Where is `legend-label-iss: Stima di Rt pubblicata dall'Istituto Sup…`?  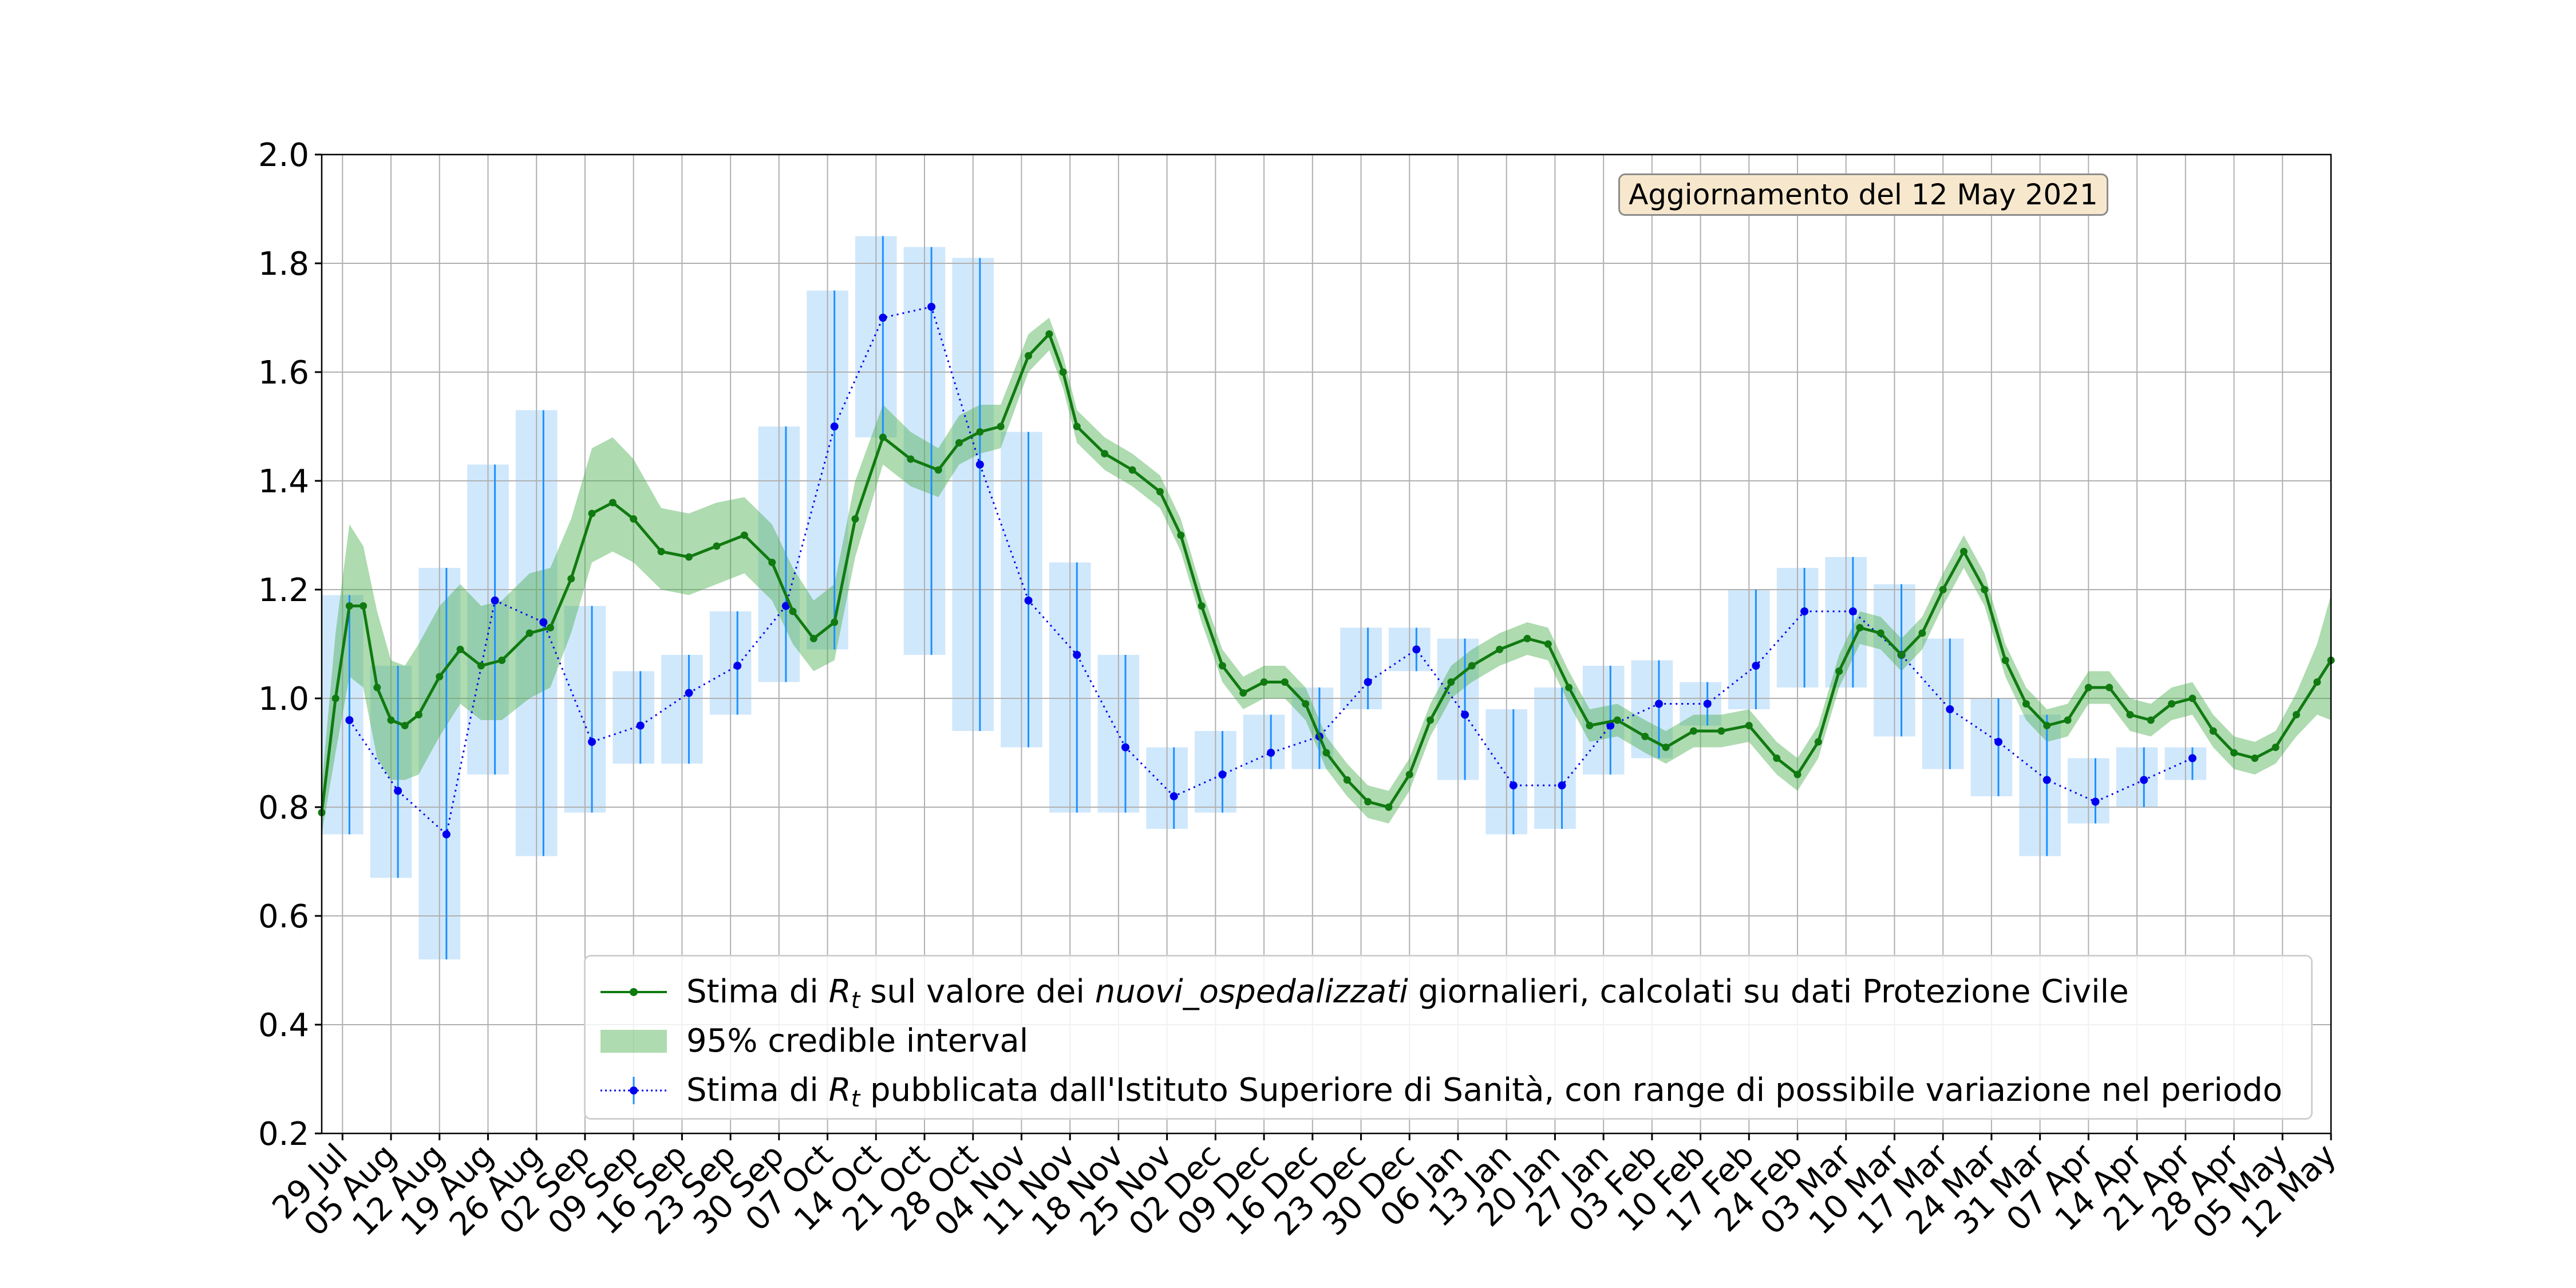
legend-label-iss: Stima di Rt pubblicata dall'Istituto Sup… is located at coordinates (1484, 1092).